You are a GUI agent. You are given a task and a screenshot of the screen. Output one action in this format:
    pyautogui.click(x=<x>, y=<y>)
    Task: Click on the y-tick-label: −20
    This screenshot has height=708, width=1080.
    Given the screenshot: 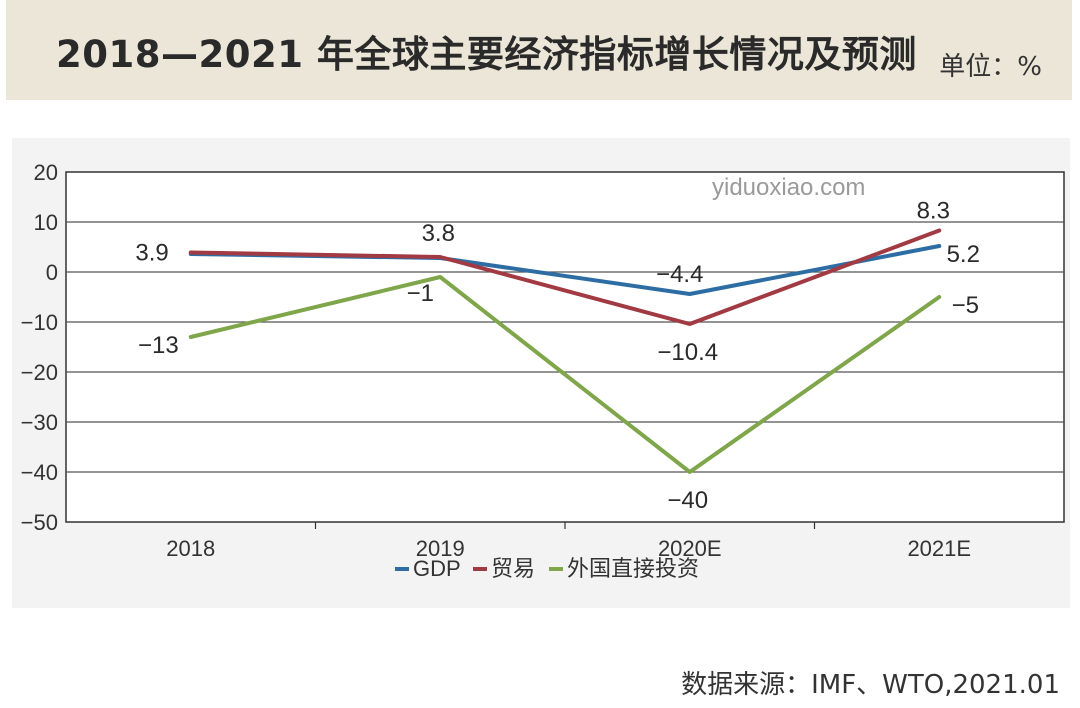 What is the action you would take?
    pyautogui.click(x=39, y=372)
    